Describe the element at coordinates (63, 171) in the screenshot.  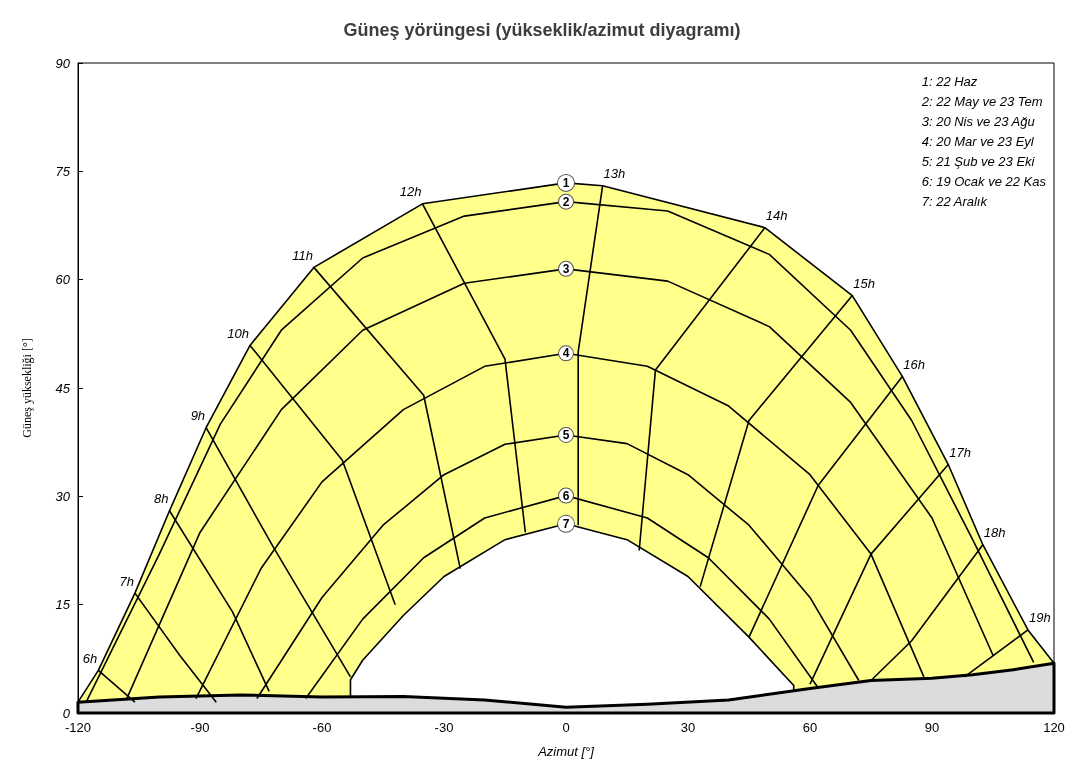
I see `y-tick-label: 75` at that location.